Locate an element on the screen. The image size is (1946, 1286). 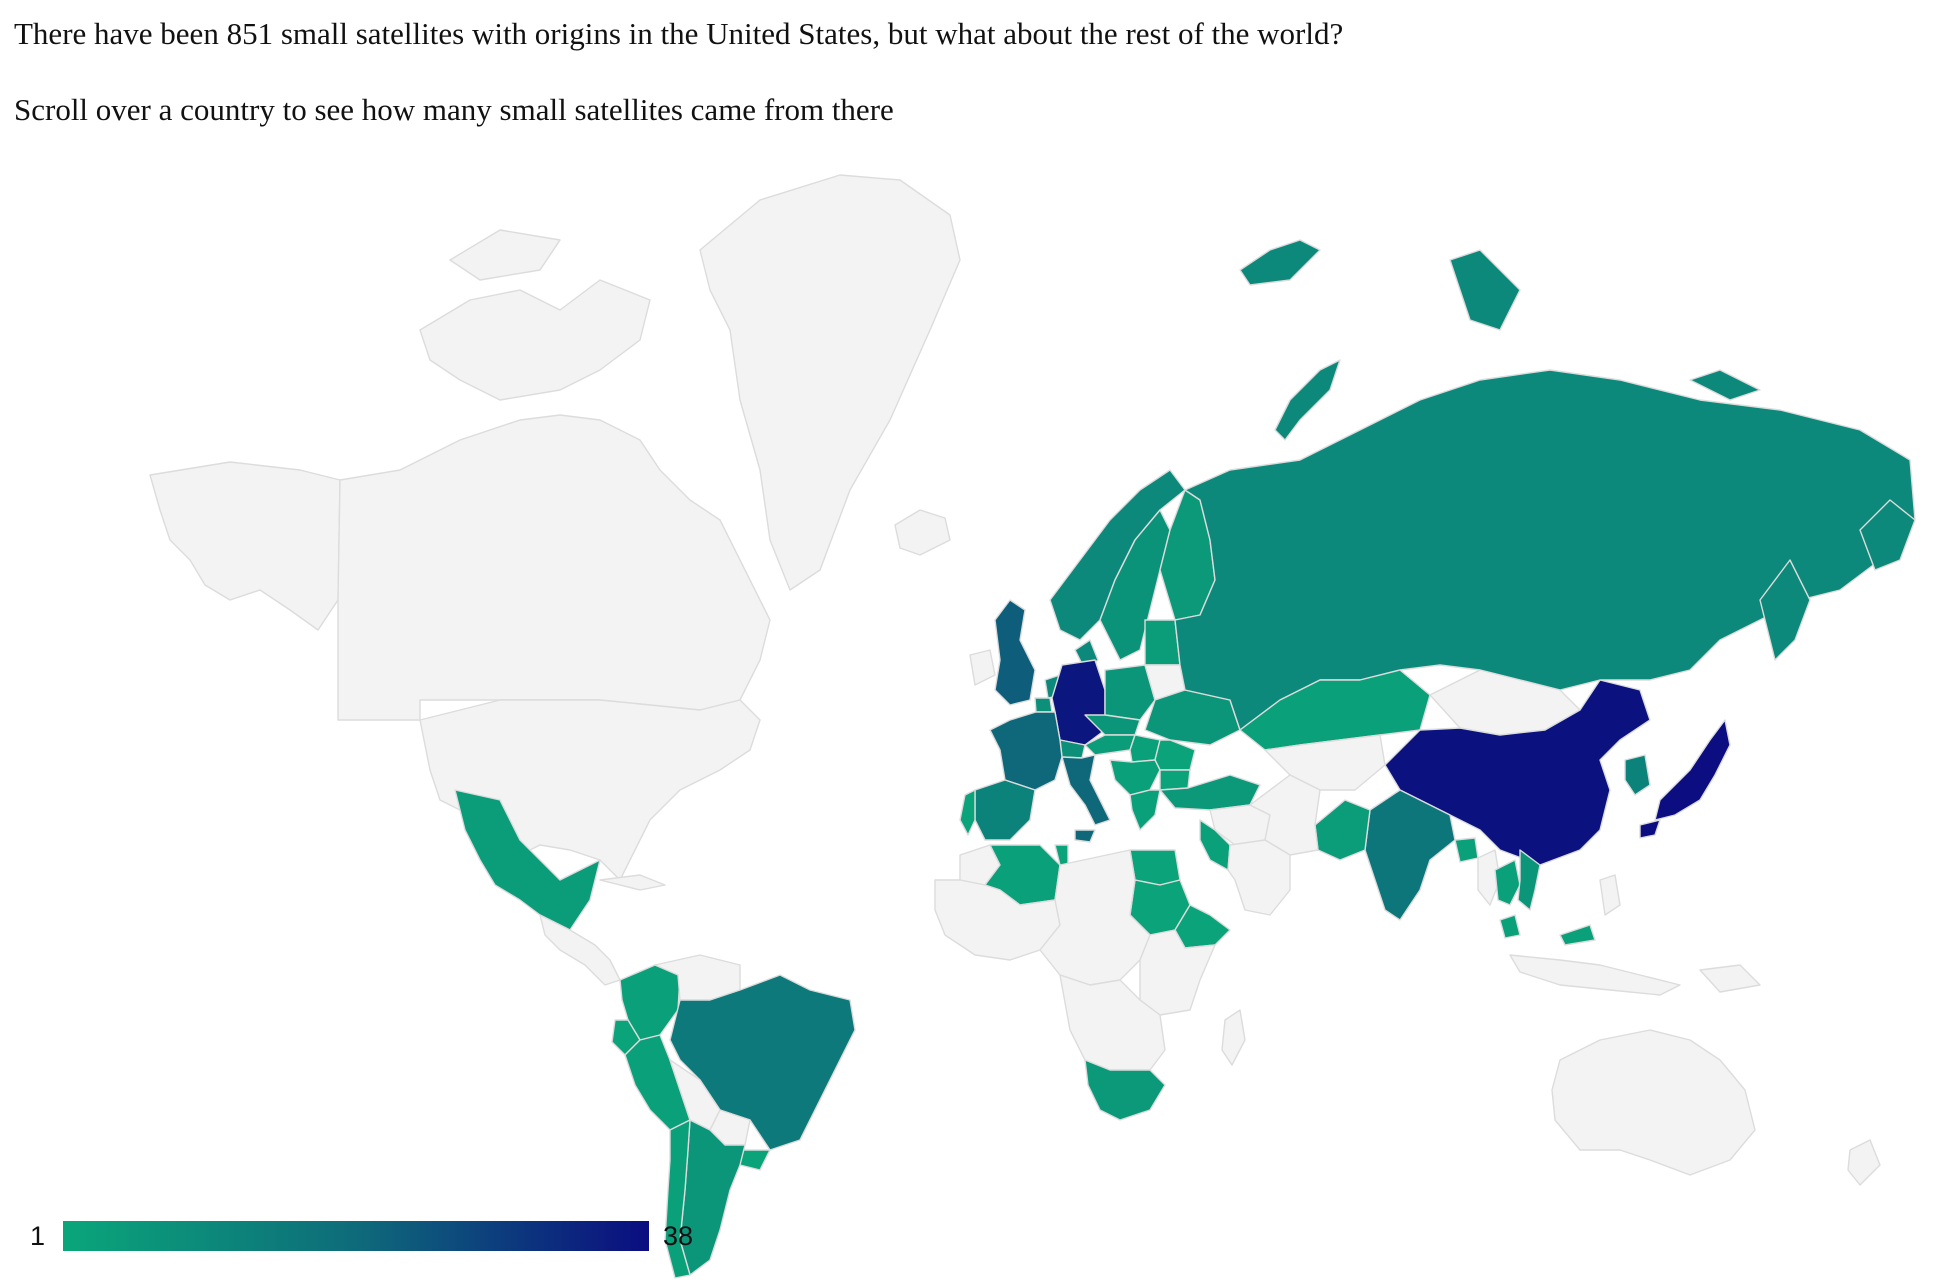
country-alaska is located at coordinates (245, 546).